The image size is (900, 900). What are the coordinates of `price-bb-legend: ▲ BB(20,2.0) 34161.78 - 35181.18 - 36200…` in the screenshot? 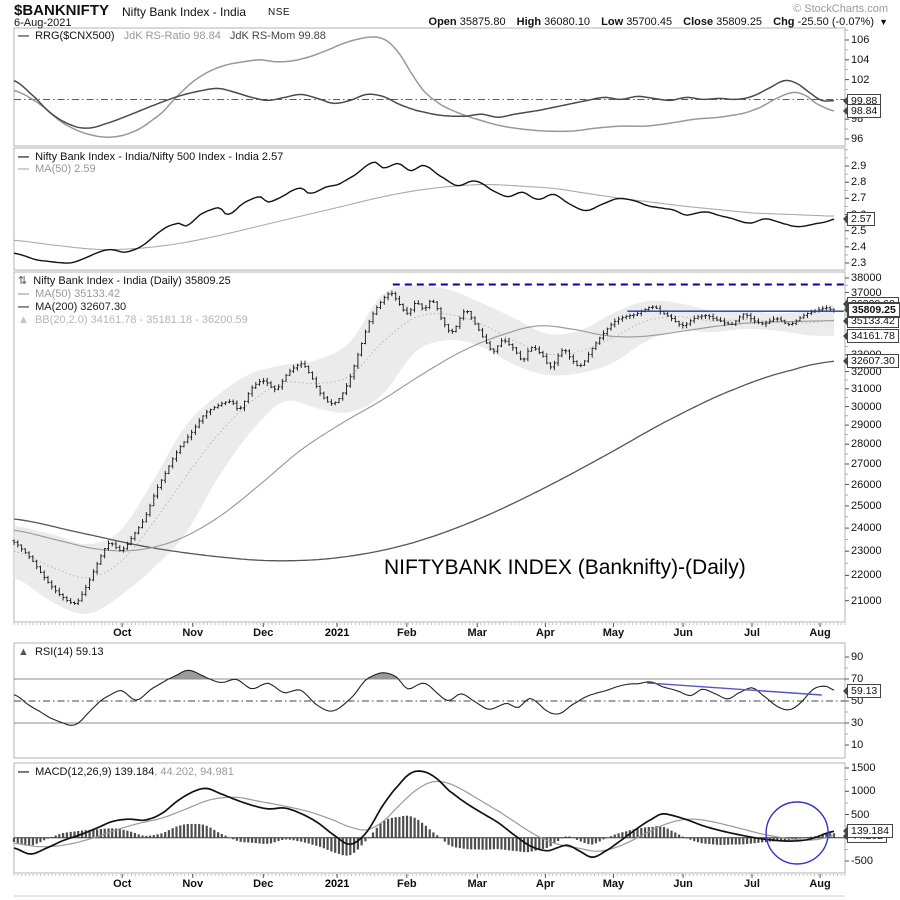 It's located at (136, 320).